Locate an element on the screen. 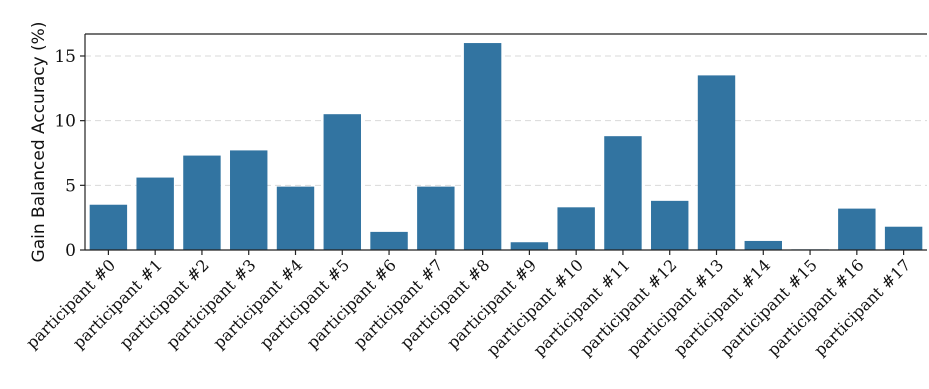 This screenshot has width=929, height=389. y-axis-label: Gain Balanced Accuracy (%) is located at coordinates (39, 142).